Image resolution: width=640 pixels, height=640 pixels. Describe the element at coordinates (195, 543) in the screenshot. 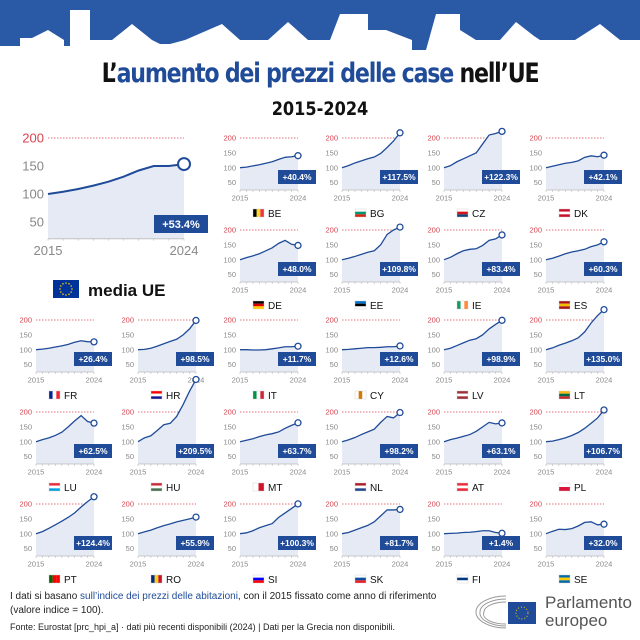

I see `change-badge-label: +55.9%` at that location.